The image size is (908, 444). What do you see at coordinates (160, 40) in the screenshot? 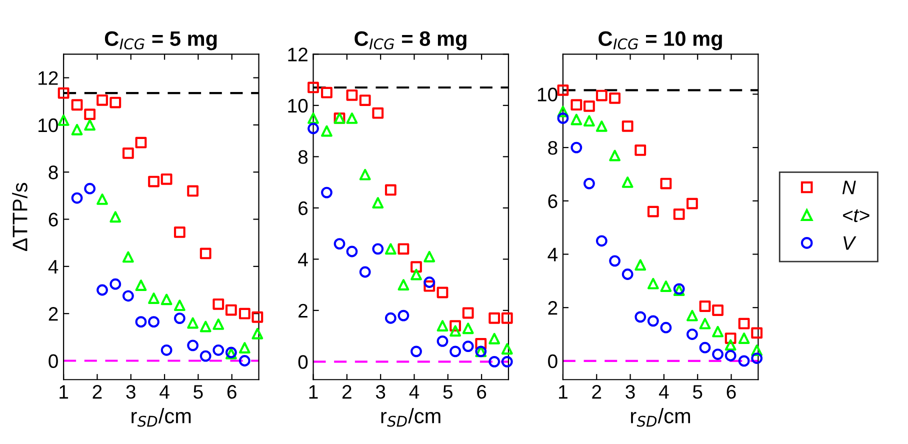
I see `chart-title: C$_{ICG}$ = 5 mg` at bounding box center [160, 40].